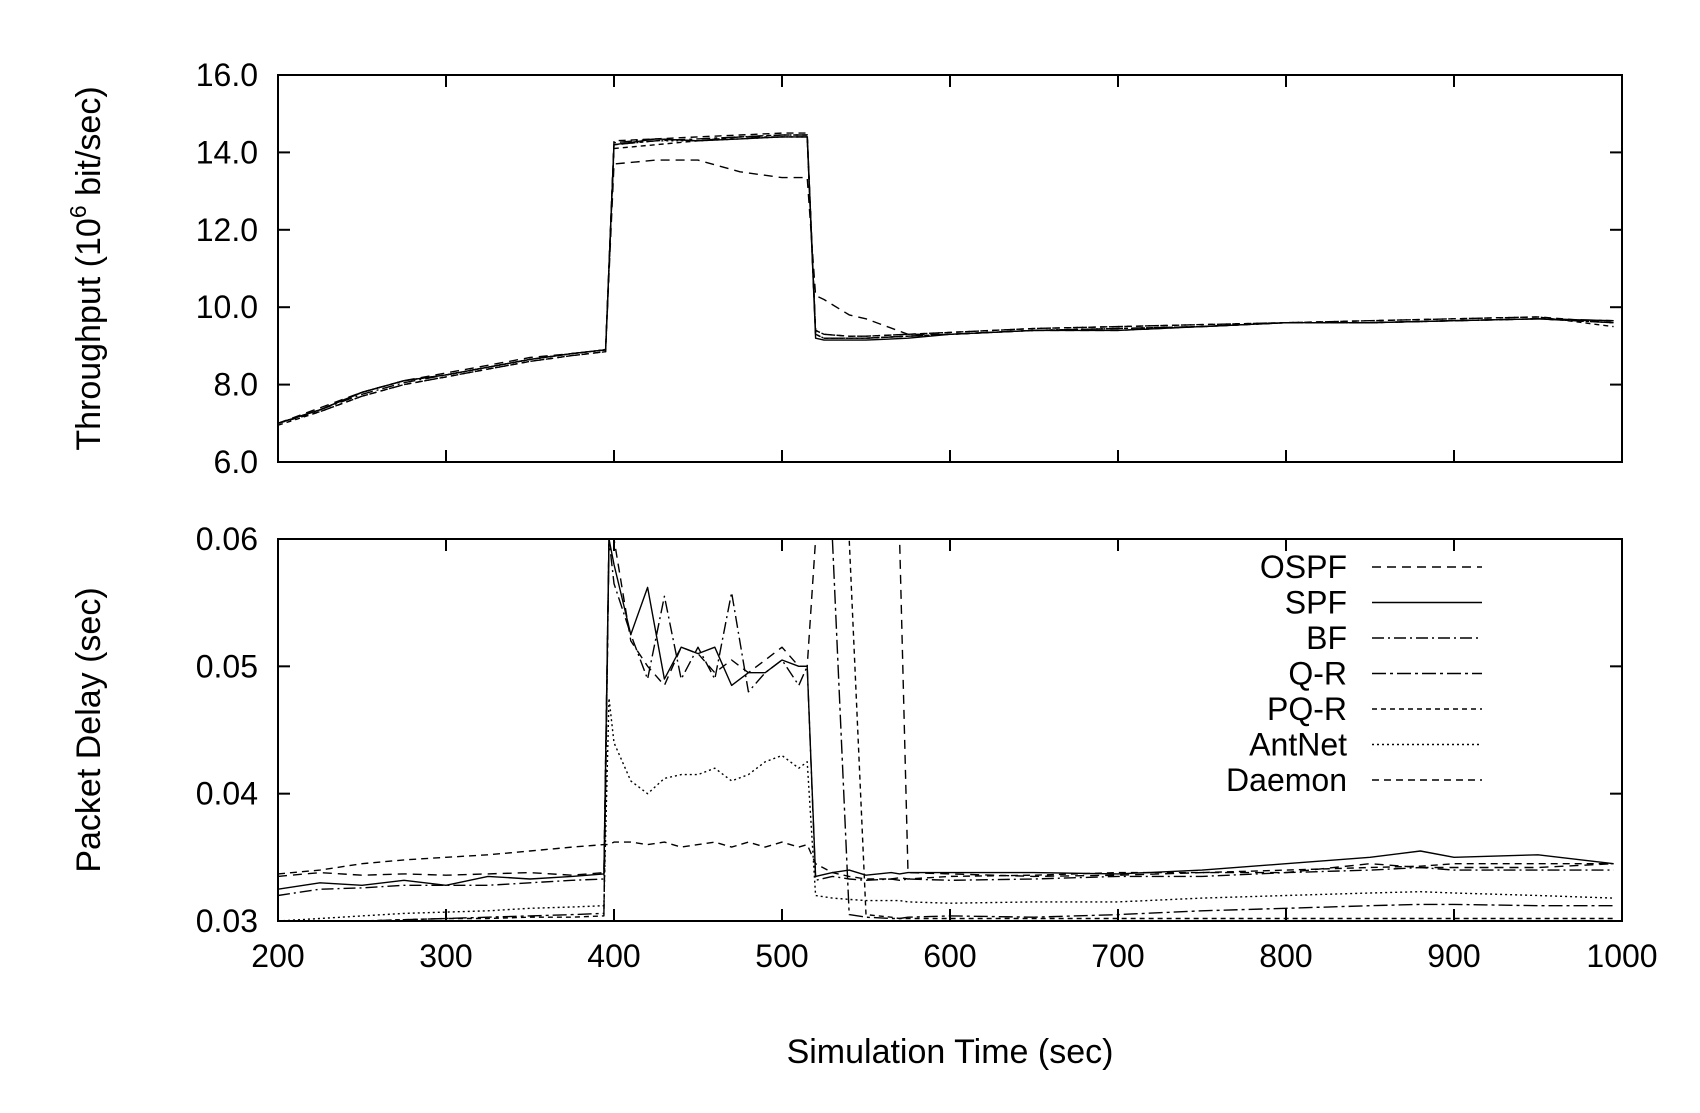  I want to click on y-tick-label: 8.0, so click(236, 385).